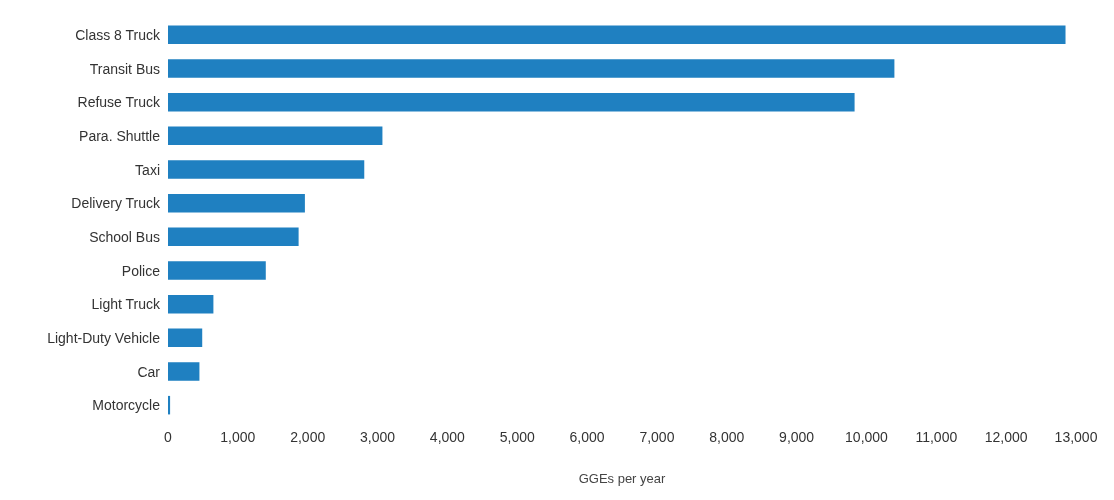  What do you see at coordinates (622, 478) in the screenshot?
I see `x-axis-title: GGEs per year` at bounding box center [622, 478].